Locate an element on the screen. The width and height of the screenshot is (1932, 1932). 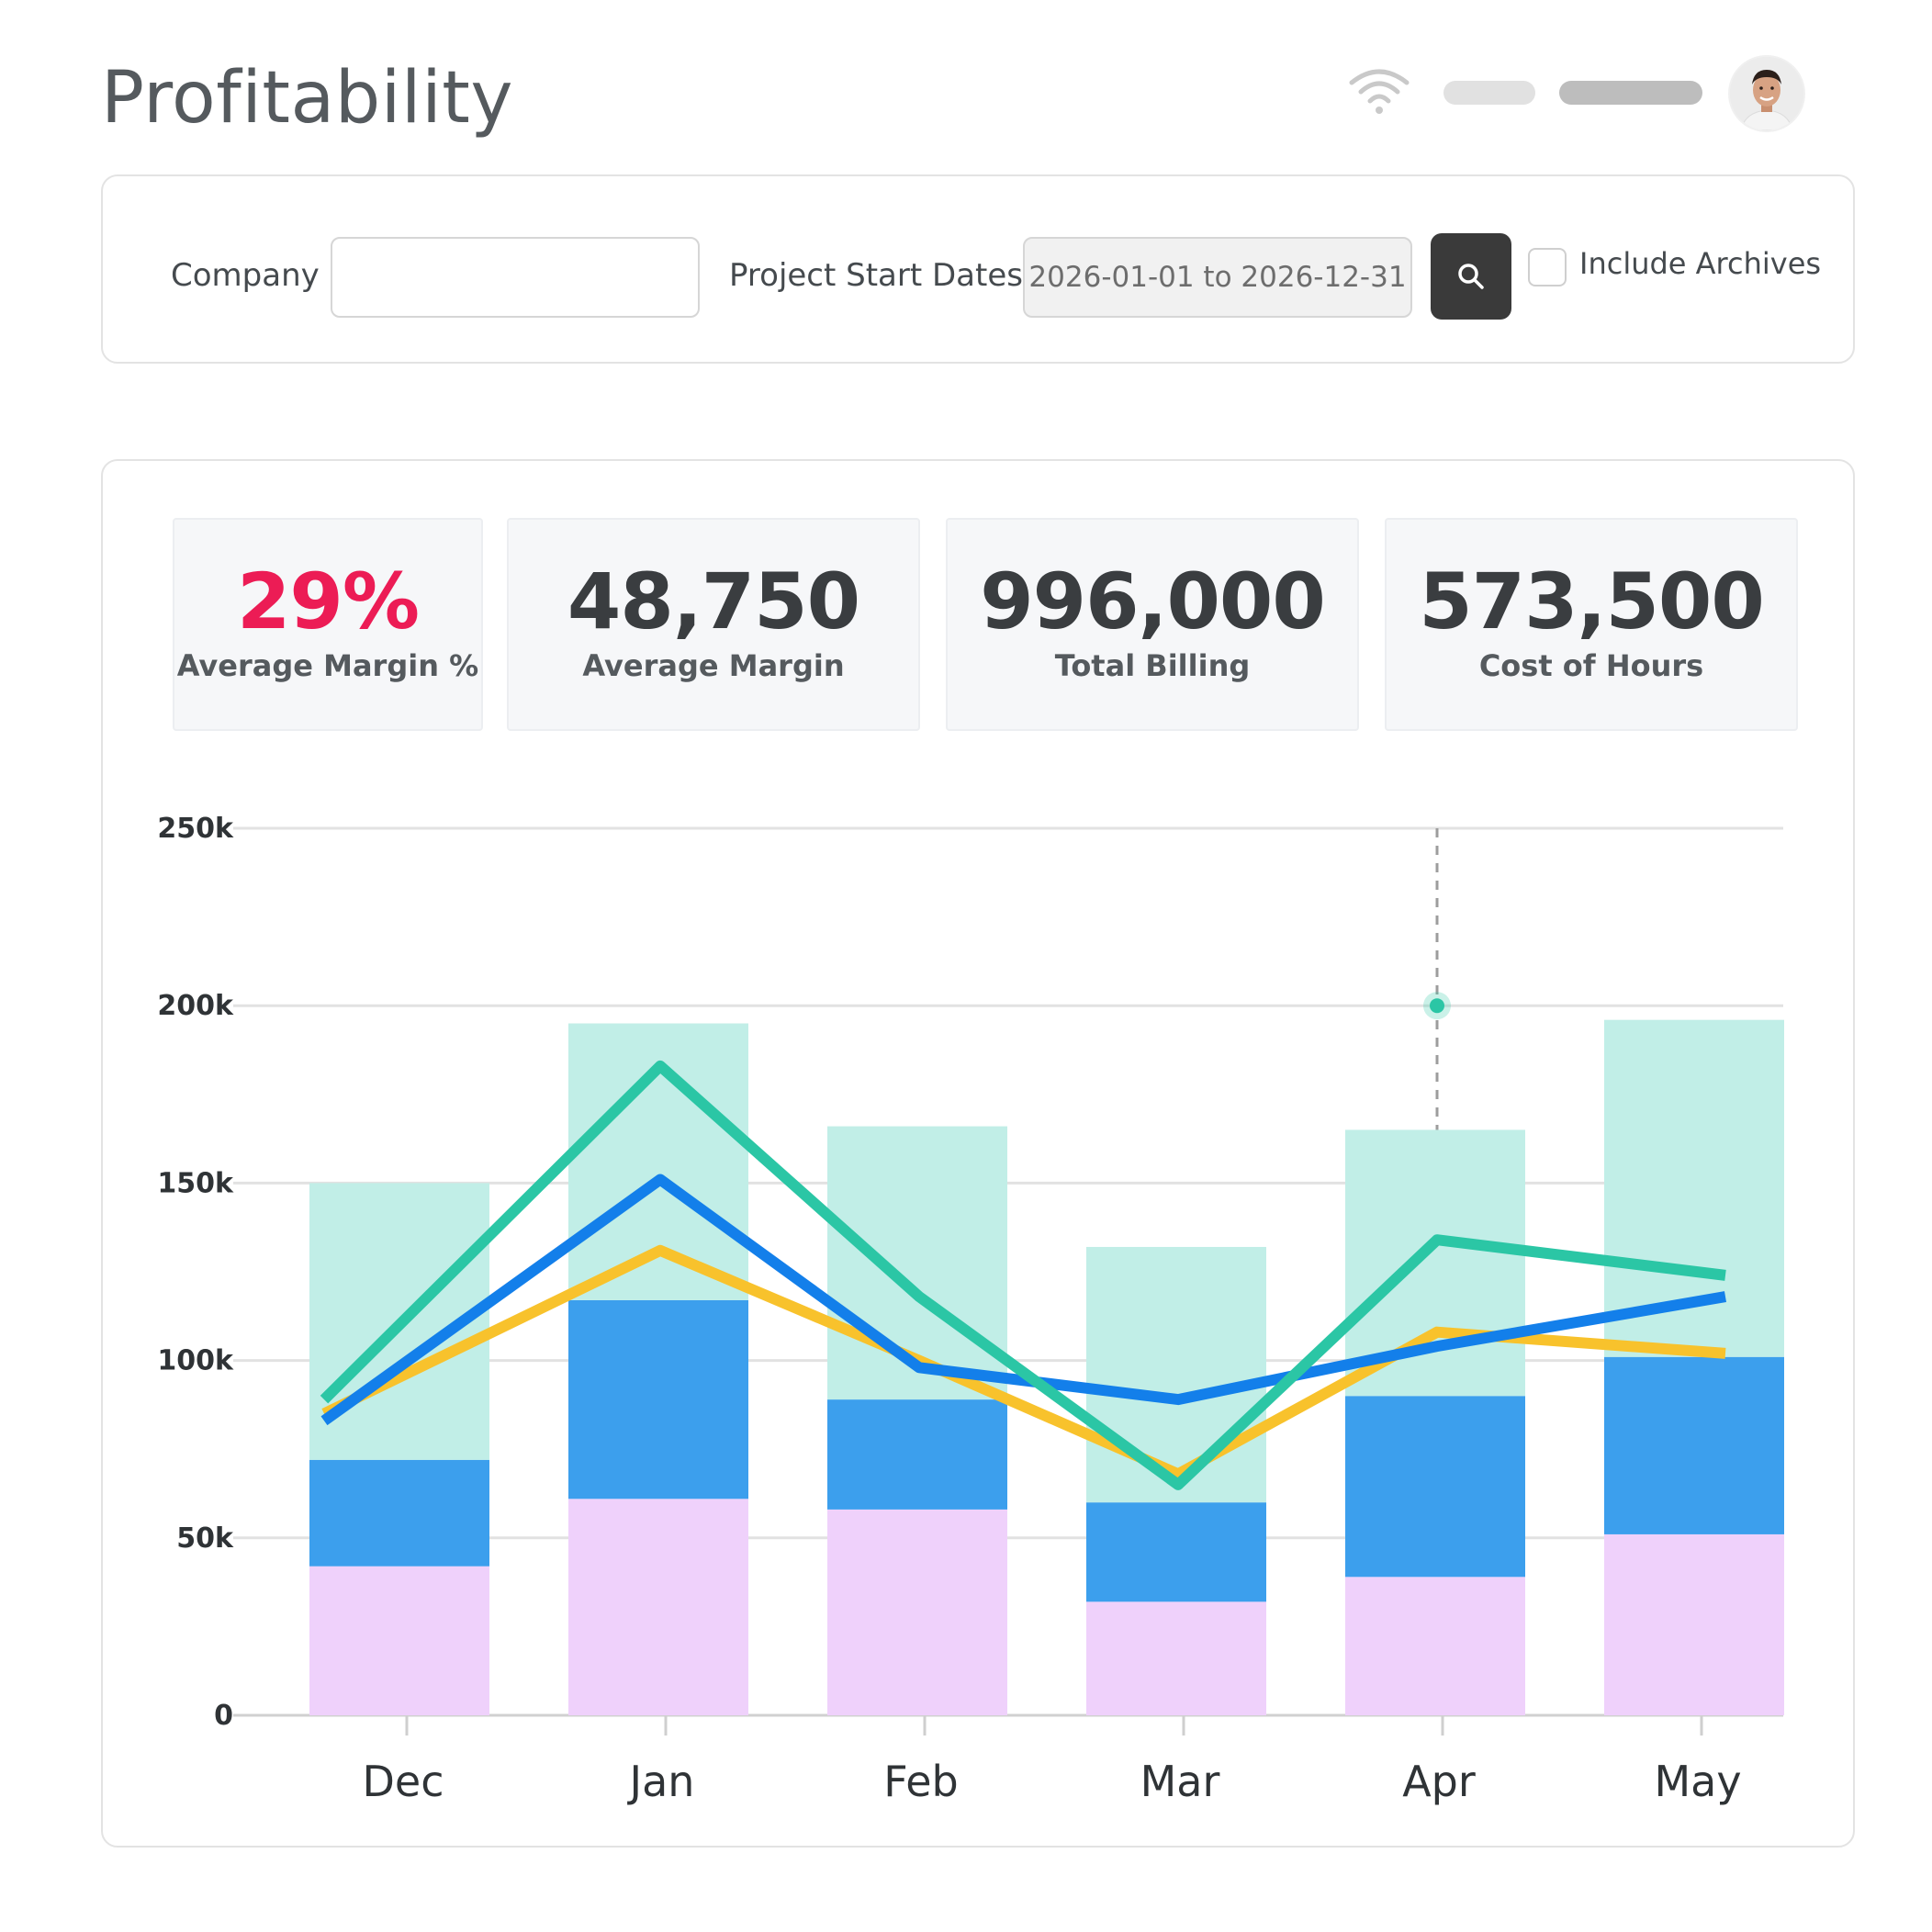
hover-marker-point is located at coordinates (1437, 1006).